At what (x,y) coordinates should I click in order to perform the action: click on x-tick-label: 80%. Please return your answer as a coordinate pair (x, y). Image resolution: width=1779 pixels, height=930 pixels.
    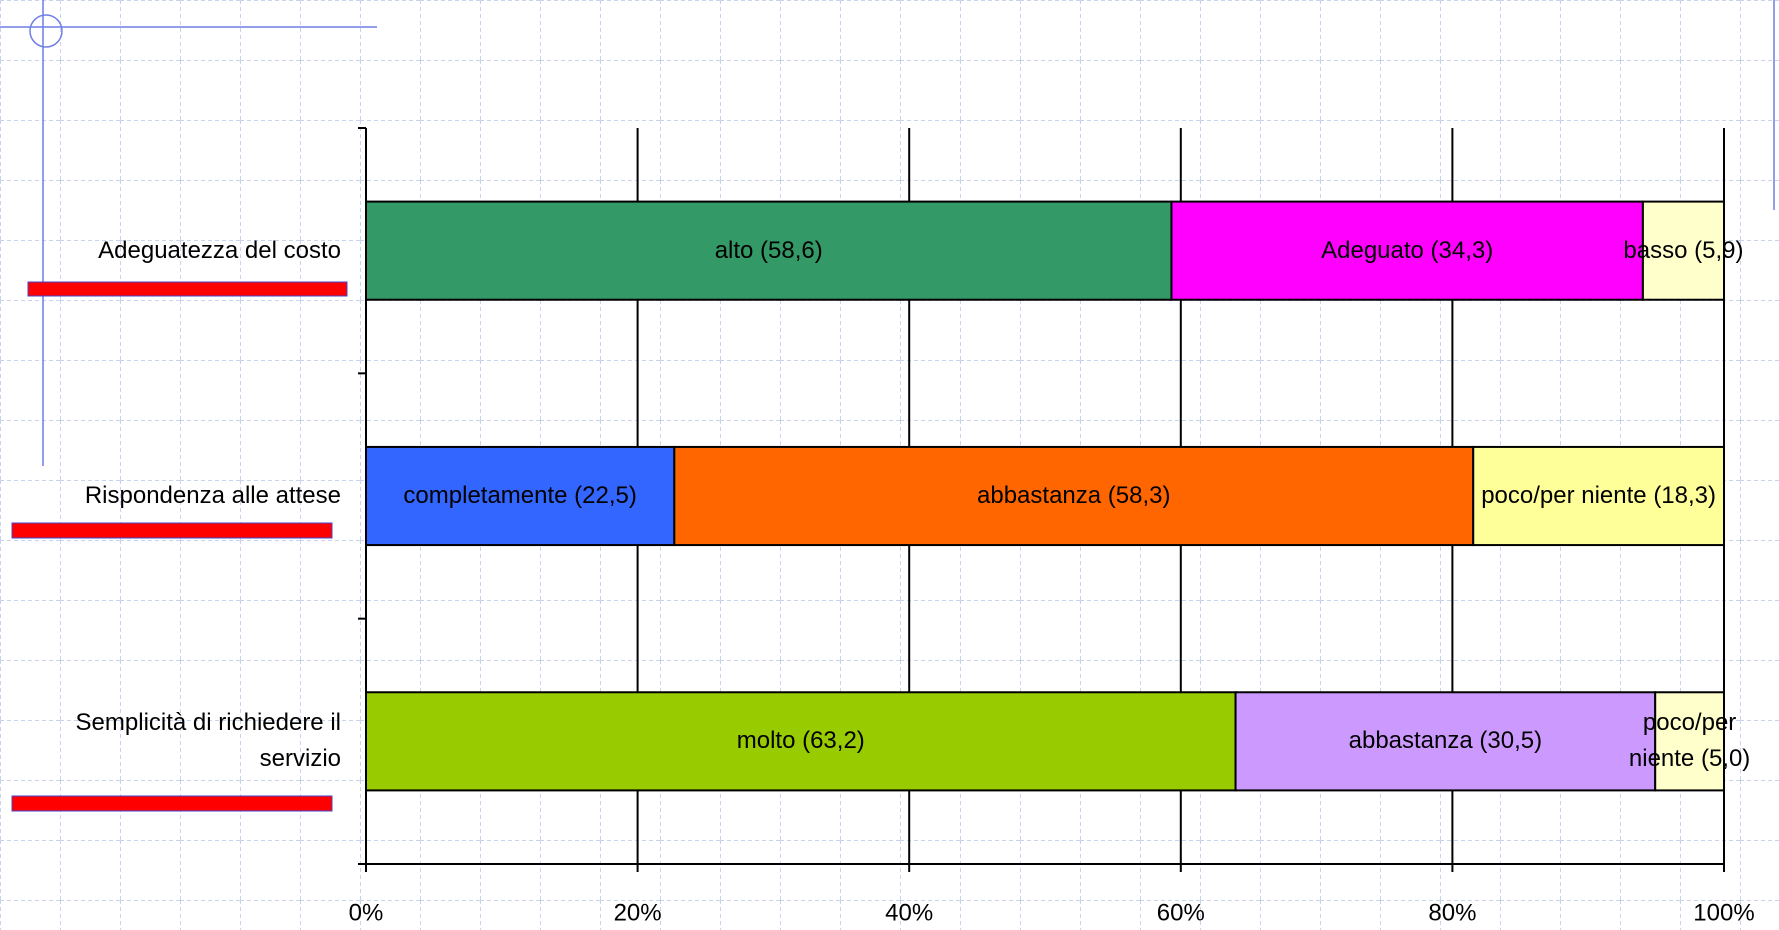
    Looking at the image, I should click on (1452, 912).